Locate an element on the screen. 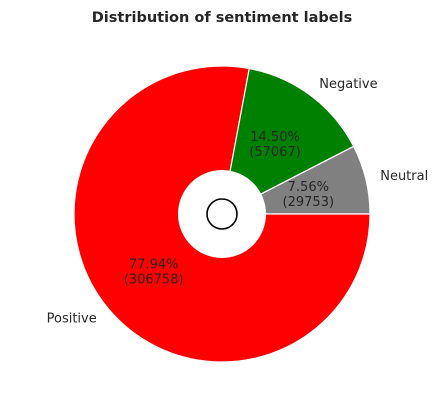 This screenshot has height=409, width=441. pie-slice-negative is located at coordinates (288, 141).